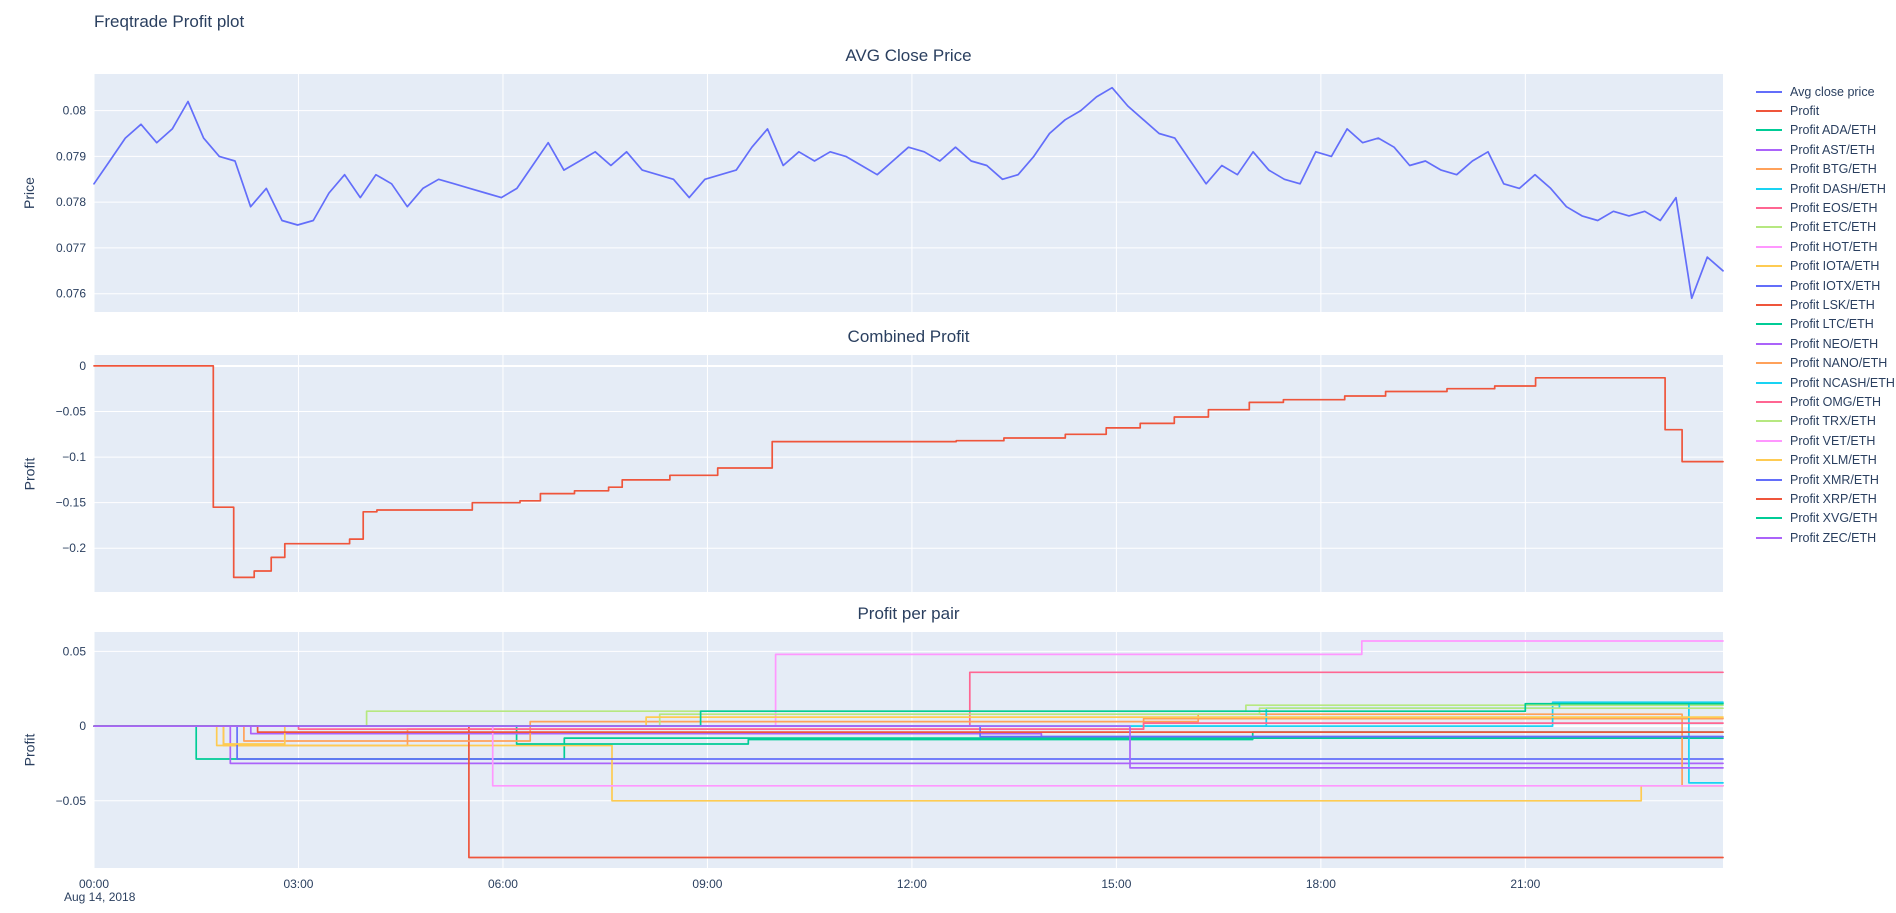  I want to click on legend-item-profit-vet-eth: Profit VET/ETH, so click(1825, 440).